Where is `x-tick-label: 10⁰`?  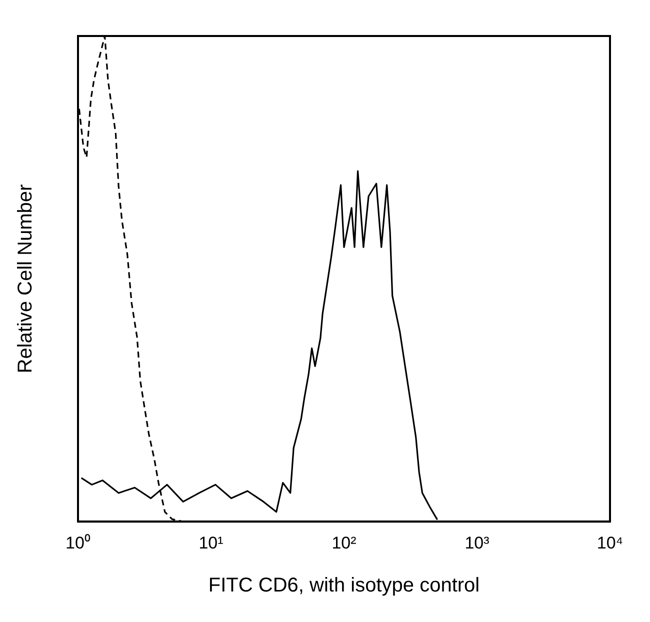
x-tick-label: 10⁰ is located at coordinates (78, 542).